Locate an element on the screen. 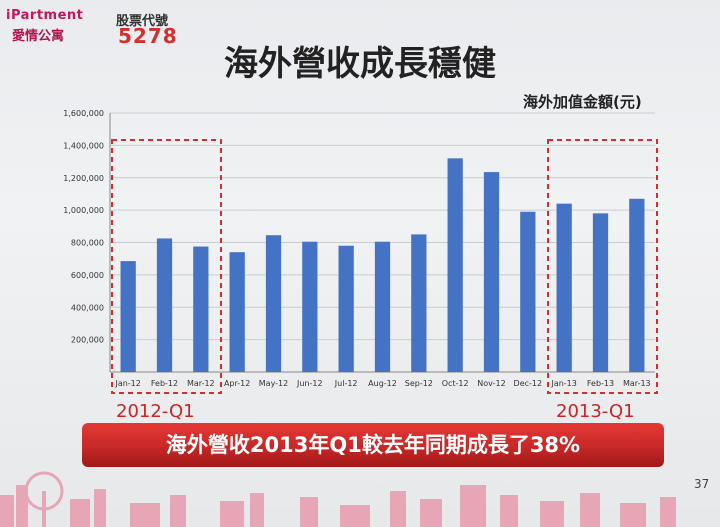 Image resolution: width=720 pixels, height=527 pixels. growth-banner: 海外營收2013年Q1較去年同期成長了38% is located at coordinates (373, 445).